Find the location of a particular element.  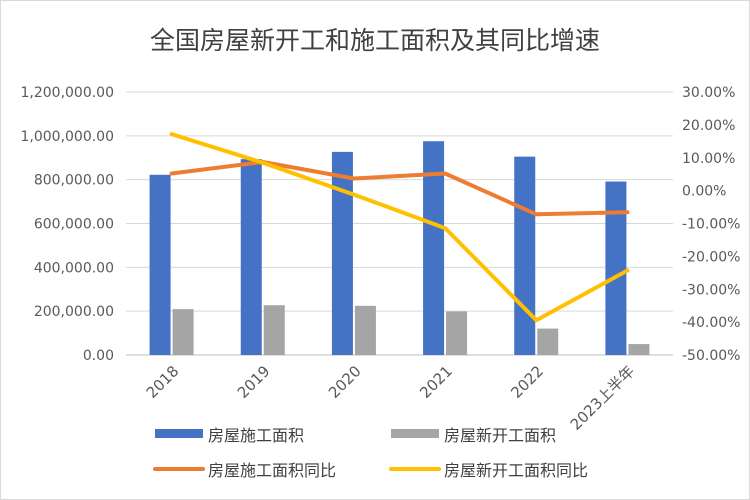

left-tick-label: 1,200,000.00 is located at coordinates (67, 93).